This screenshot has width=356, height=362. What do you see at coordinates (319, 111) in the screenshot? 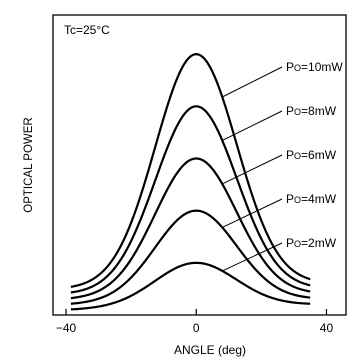
I see `series-label-value: =8mW` at bounding box center [319, 111].